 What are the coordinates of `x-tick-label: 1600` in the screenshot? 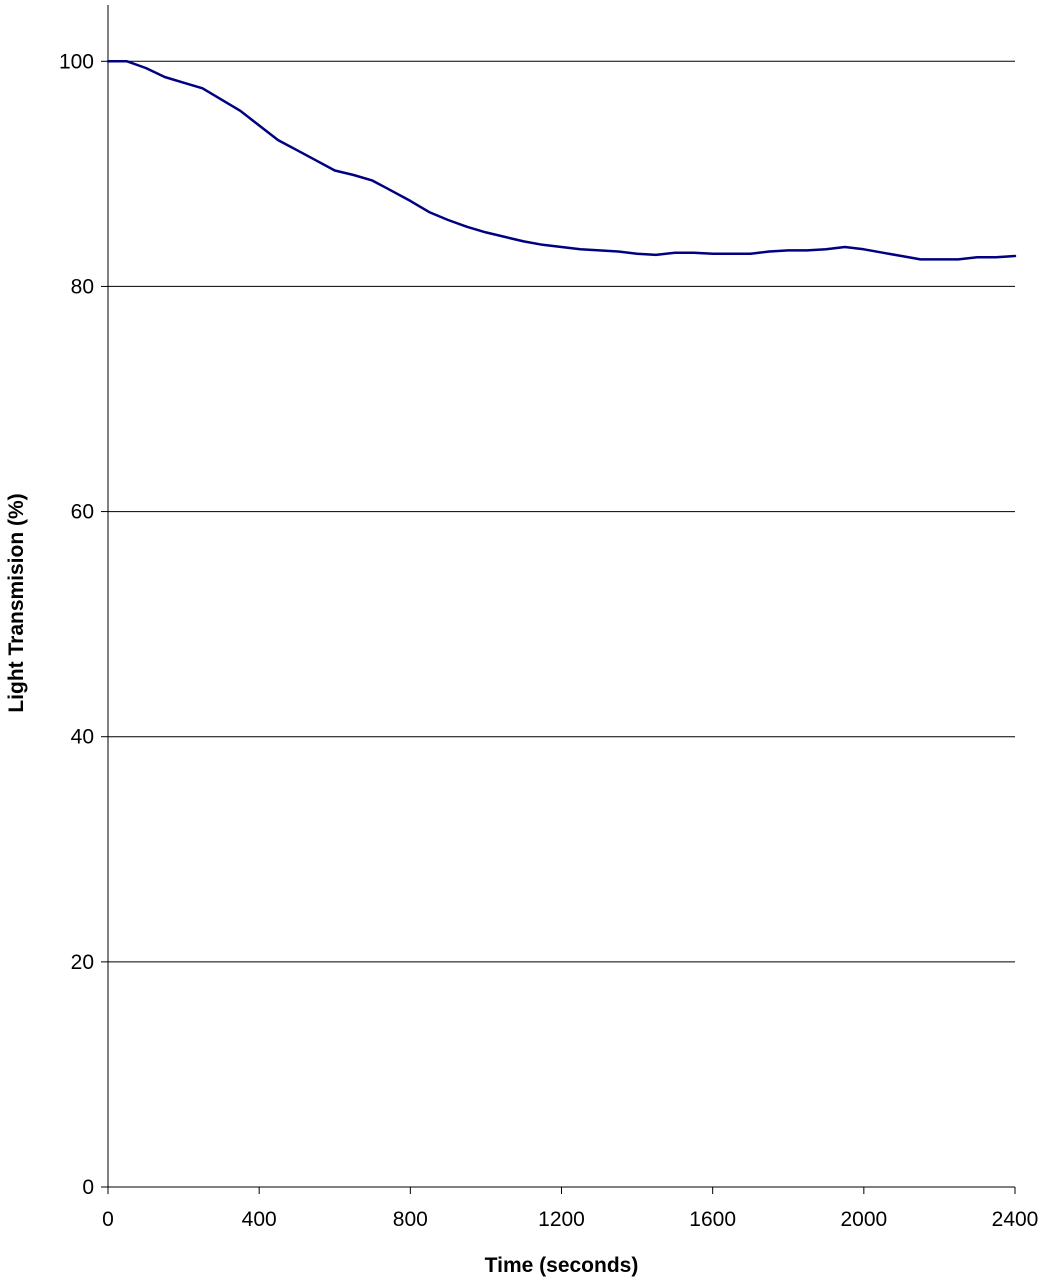 It's located at (712, 1219).